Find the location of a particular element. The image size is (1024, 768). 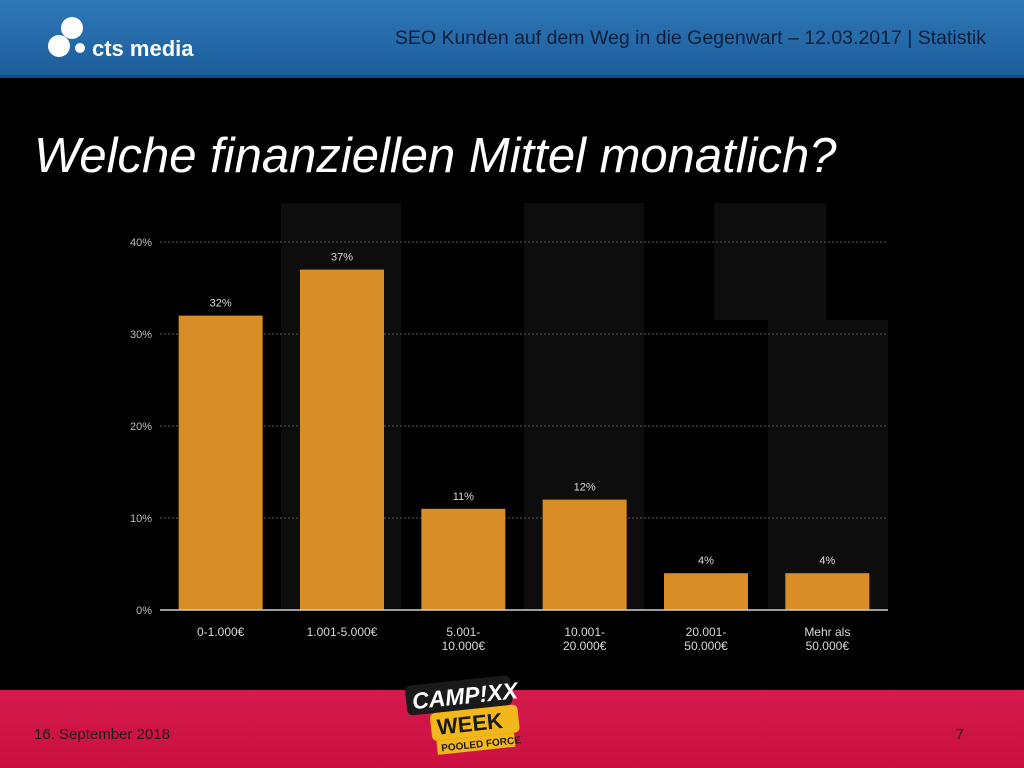

x-tick-label: 0-1.000€ is located at coordinates (221, 632).